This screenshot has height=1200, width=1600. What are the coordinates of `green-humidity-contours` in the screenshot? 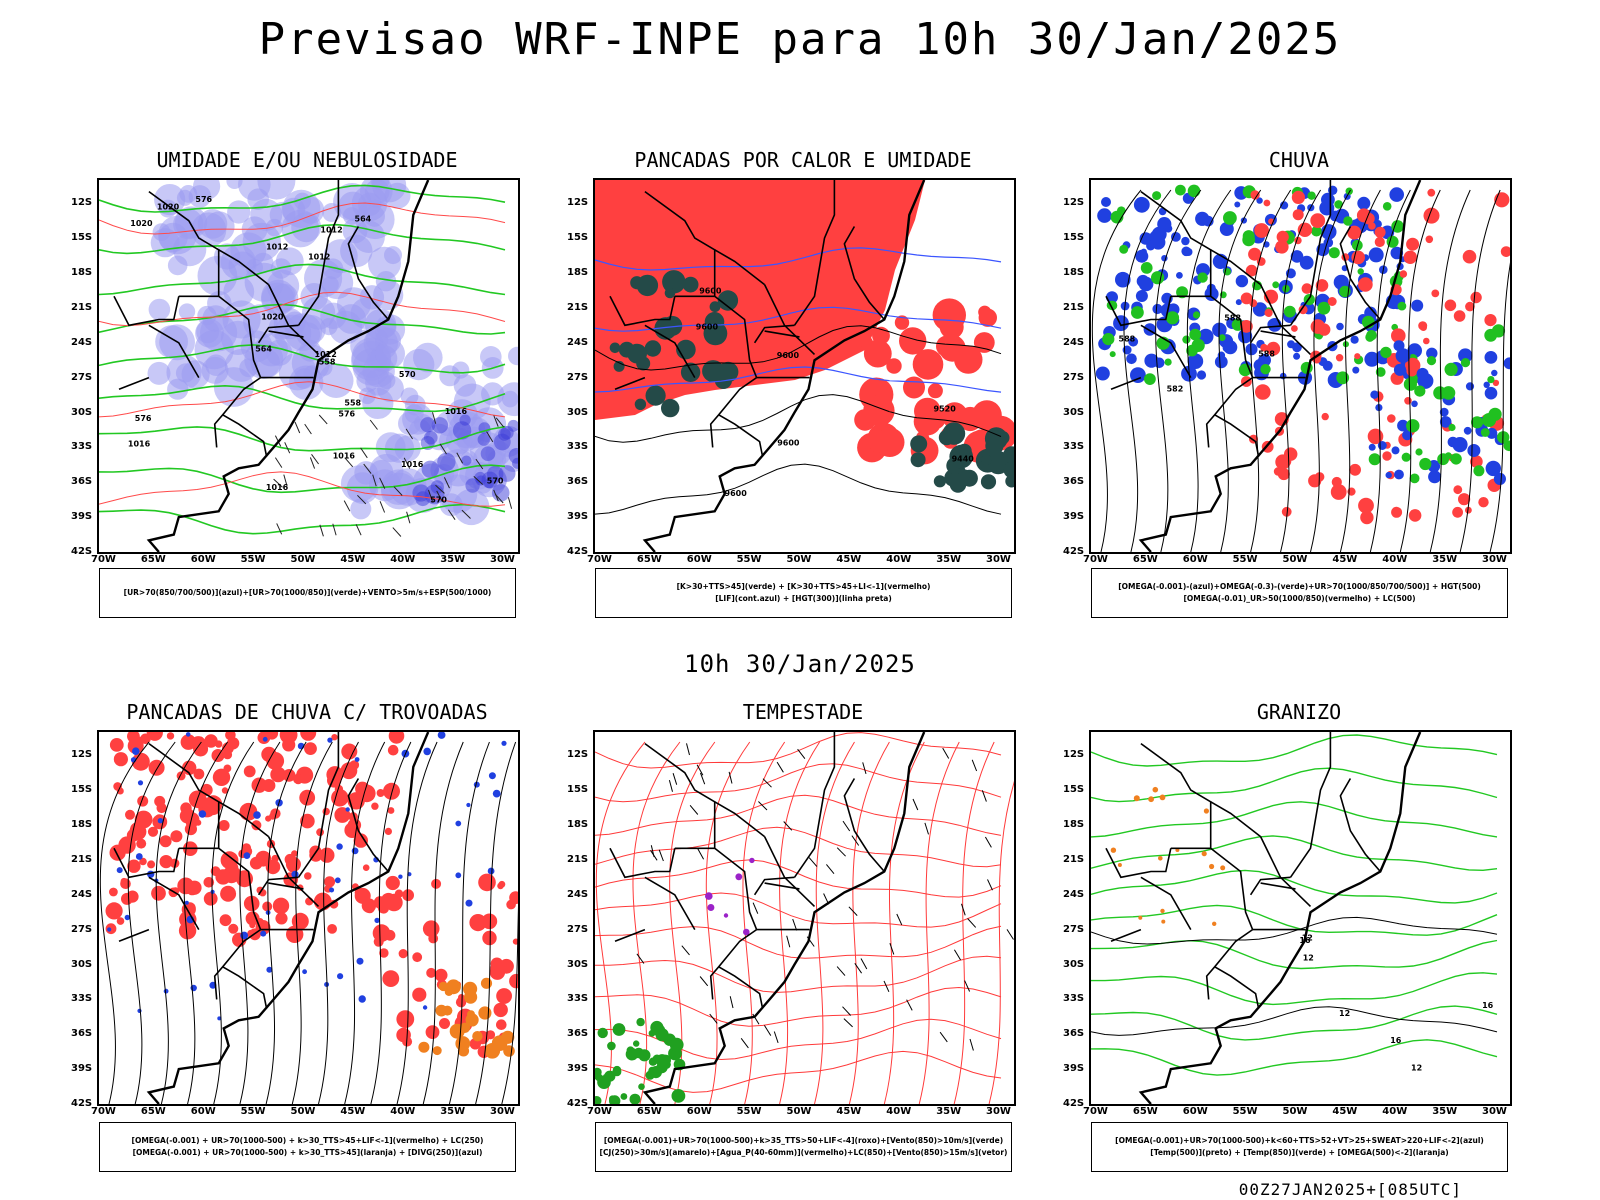 It's located at (302, 359).